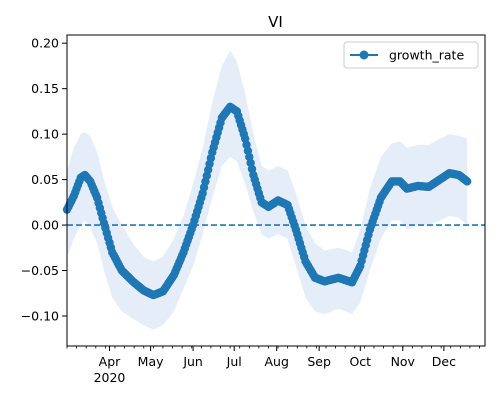  What do you see at coordinates (151, 361) in the screenshot?
I see `x-tick-label: May` at bounding box center [151, 361].